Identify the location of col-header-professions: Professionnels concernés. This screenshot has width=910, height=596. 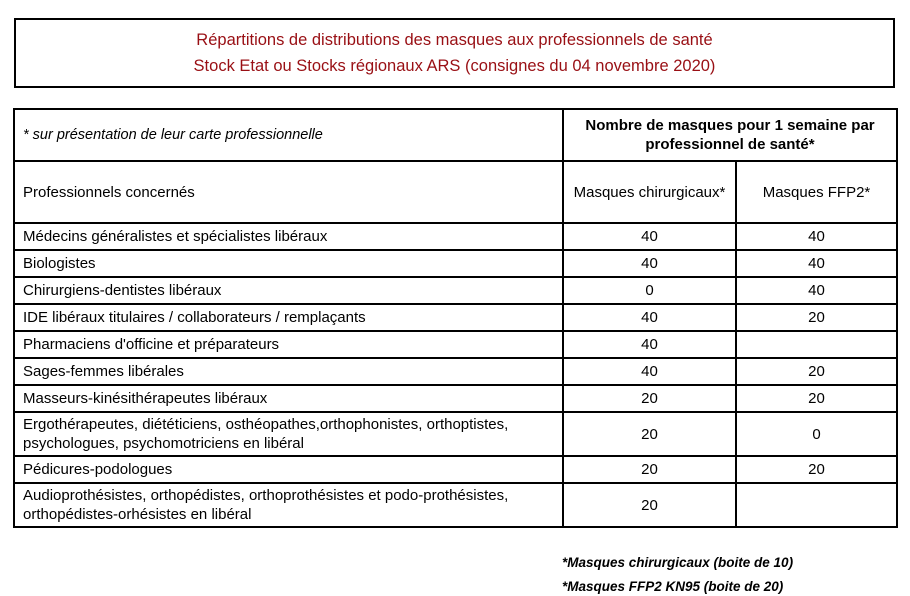
(288, 192).